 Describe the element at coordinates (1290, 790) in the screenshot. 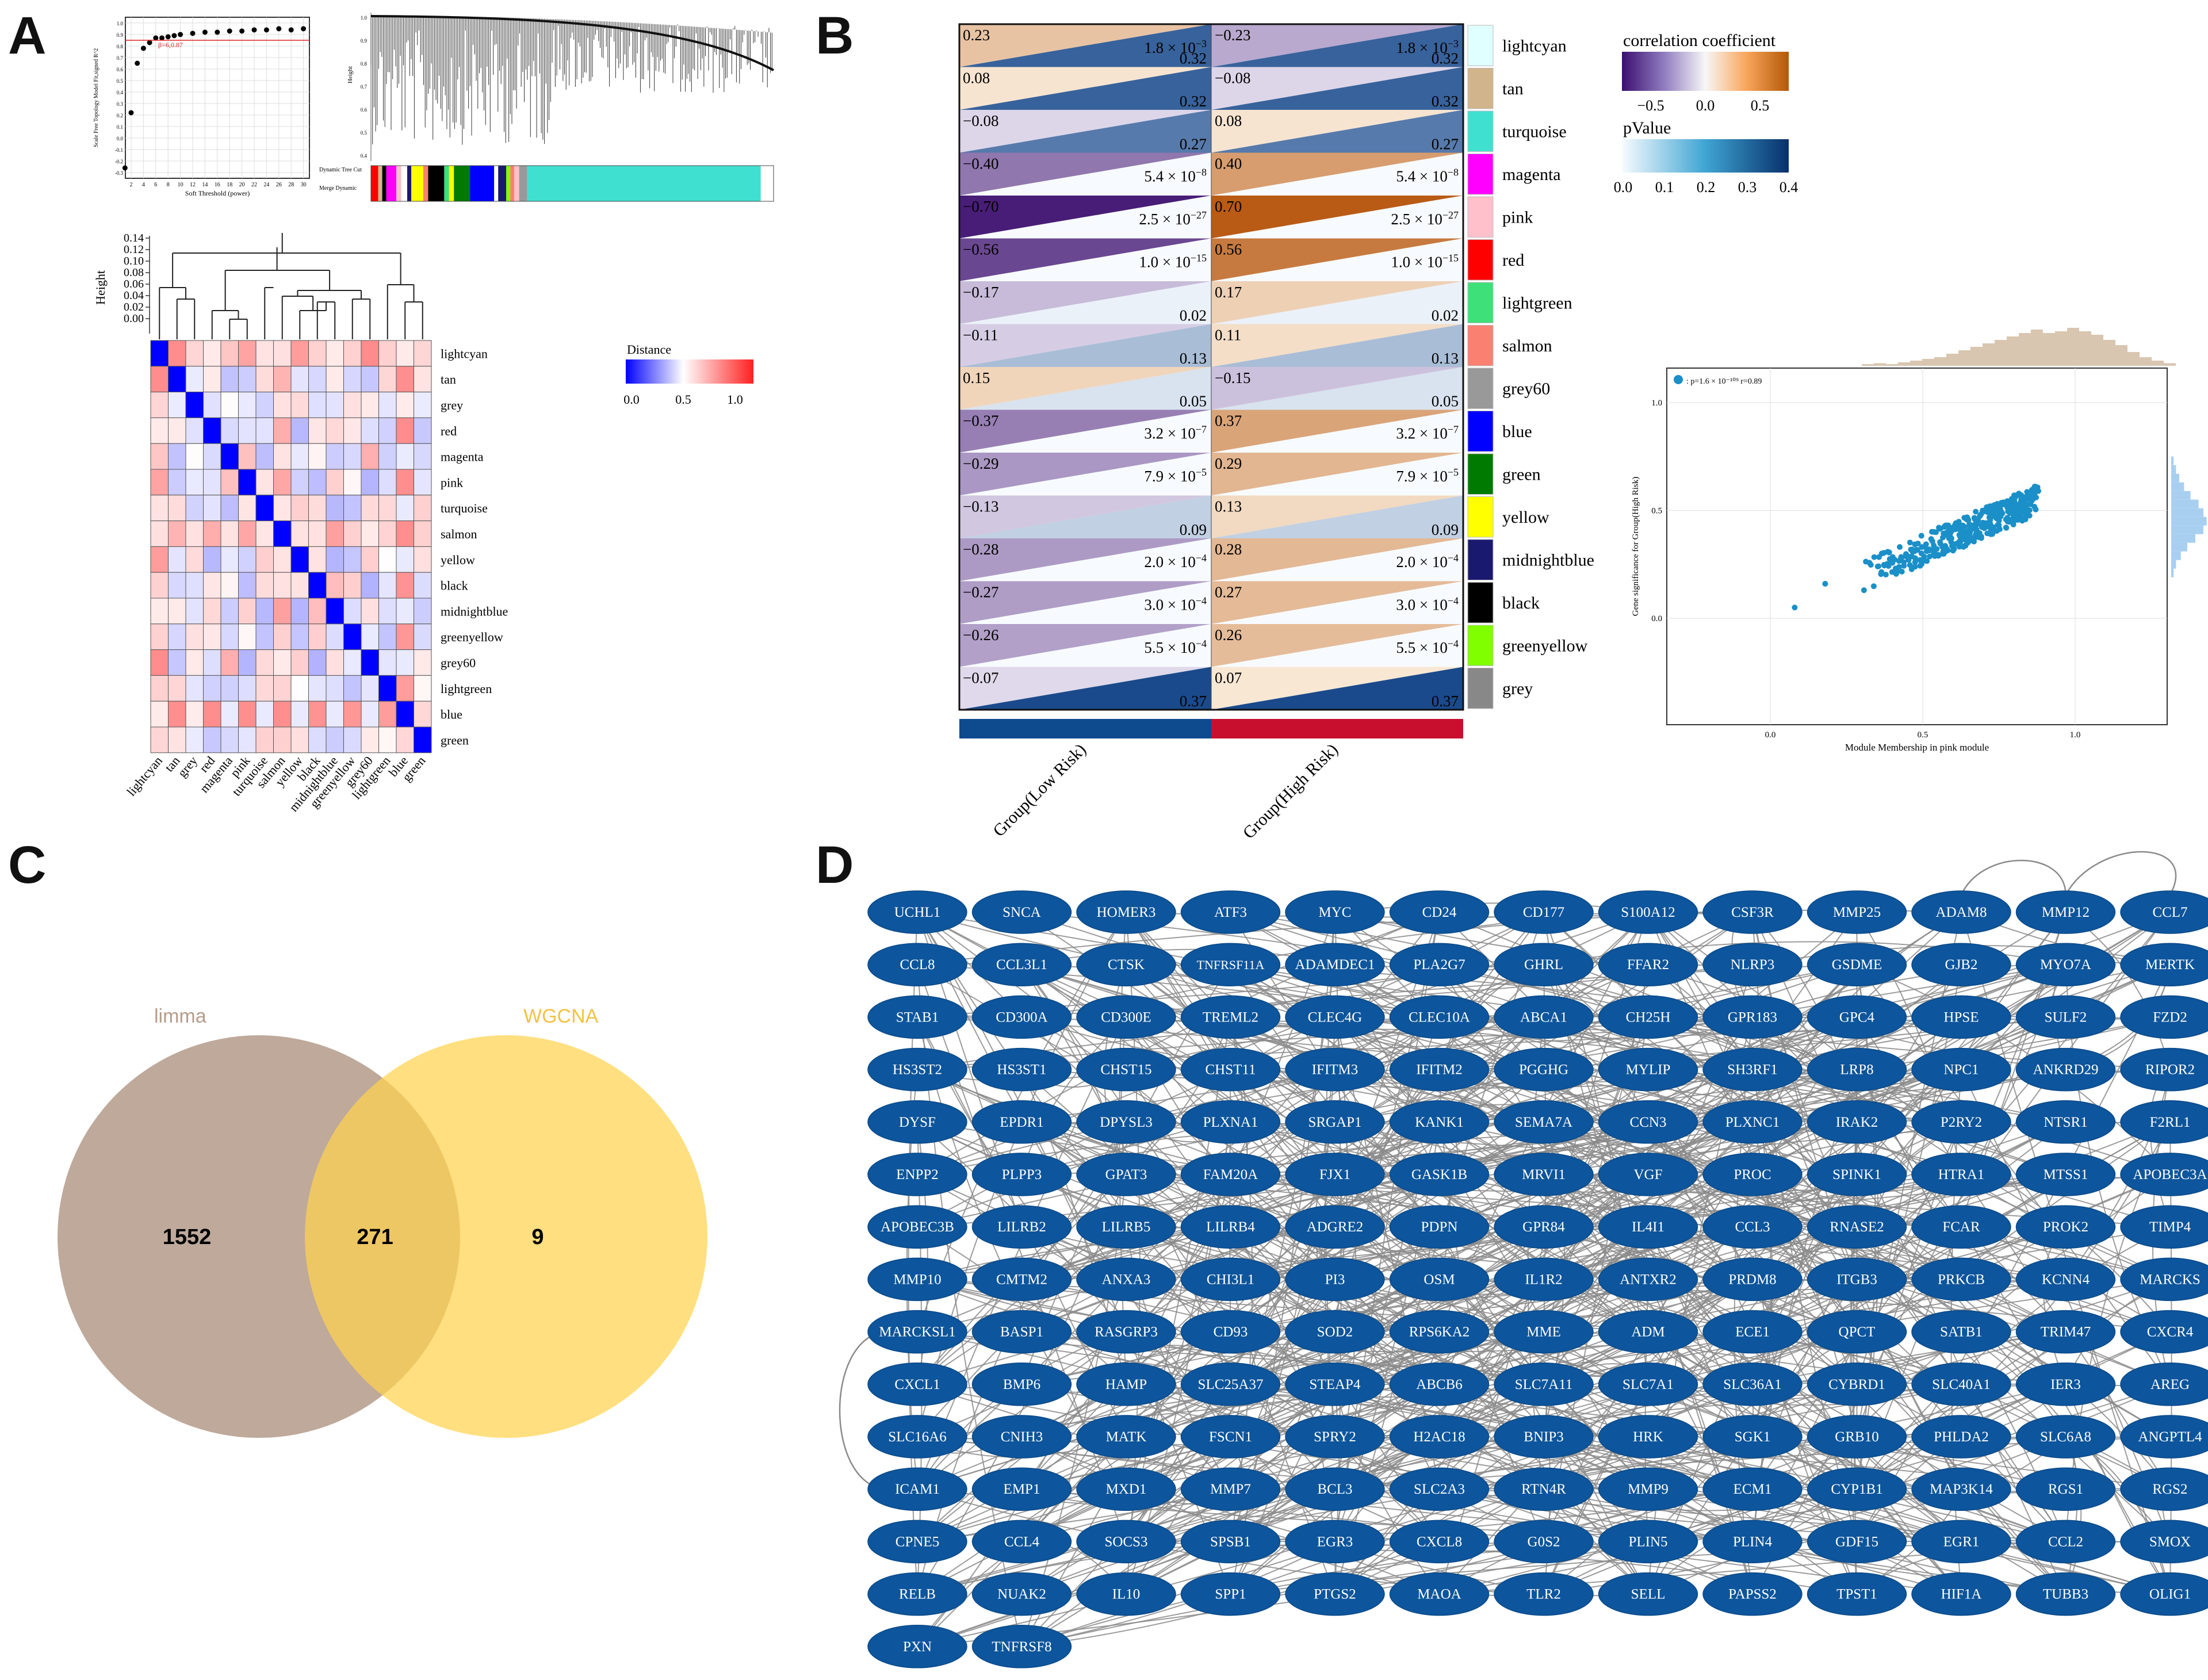

I see `group-high-label: Group(High Risk)` at that location.